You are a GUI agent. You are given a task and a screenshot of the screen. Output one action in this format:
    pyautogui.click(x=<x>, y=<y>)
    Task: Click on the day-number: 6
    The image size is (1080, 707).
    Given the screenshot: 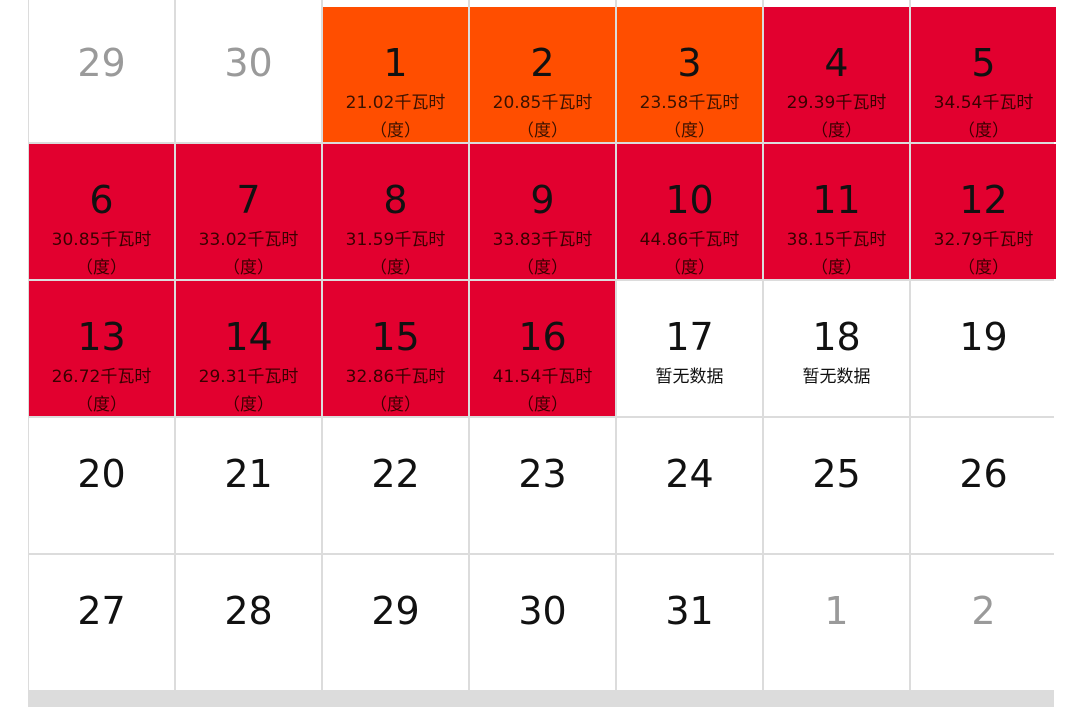 What is the action you would take?
    pyautogui.click(x=101, y=200)
    